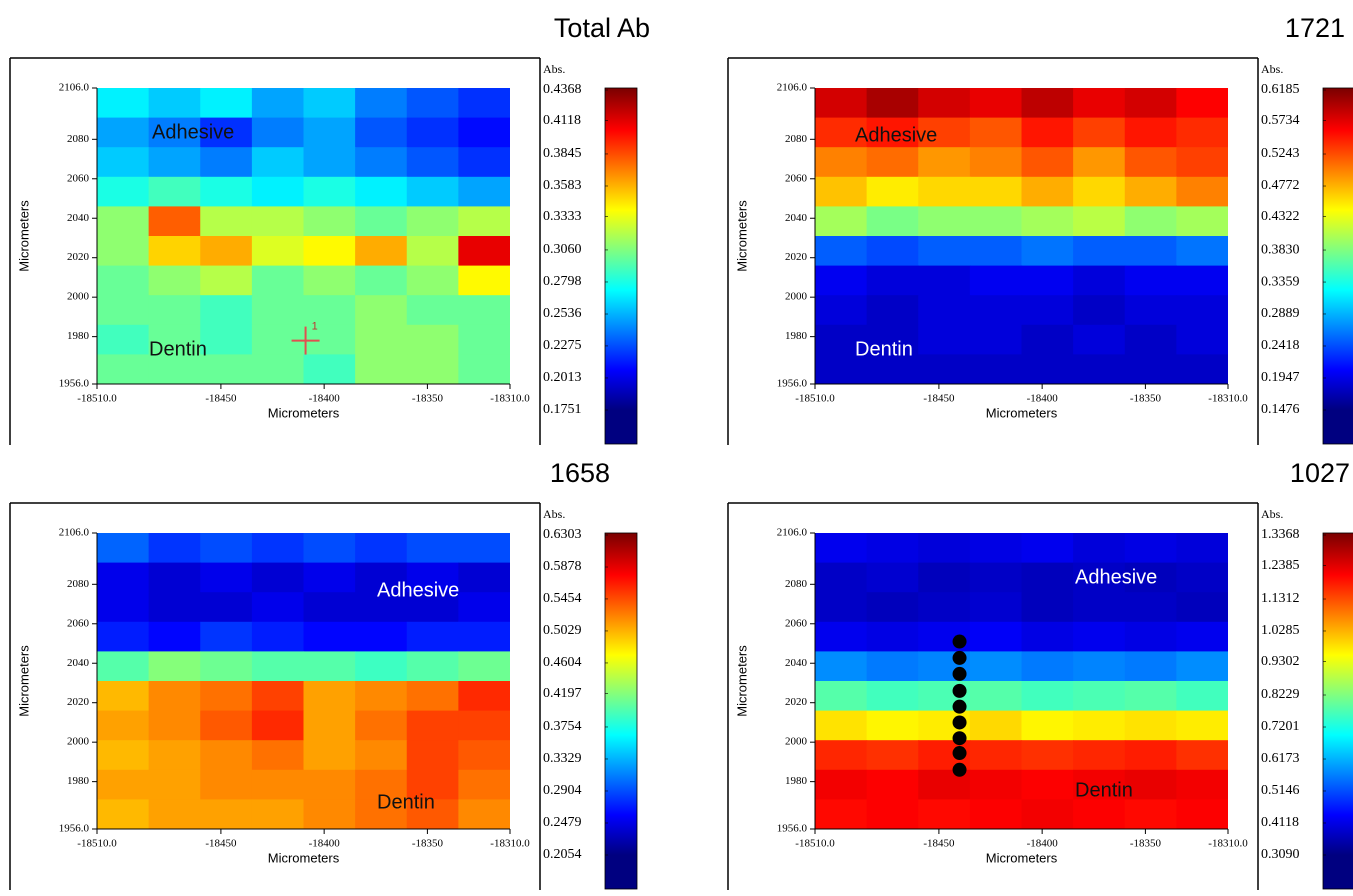  Describe the element at coordinates (562, 249) in the screenshot. I see `colorbar-tick-label: 0.3060` at that location.